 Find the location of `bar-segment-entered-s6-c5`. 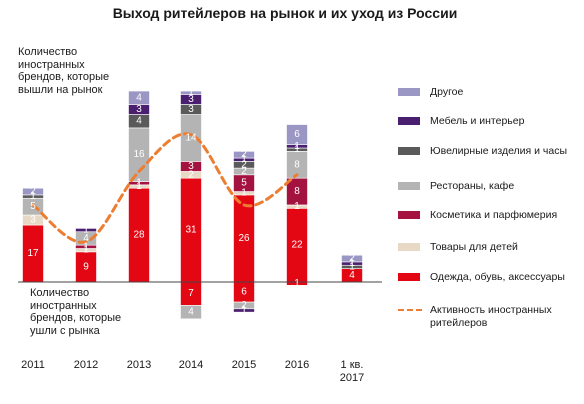

bar-segment-entered-s6-c5 is located at coordinates (297, 134).